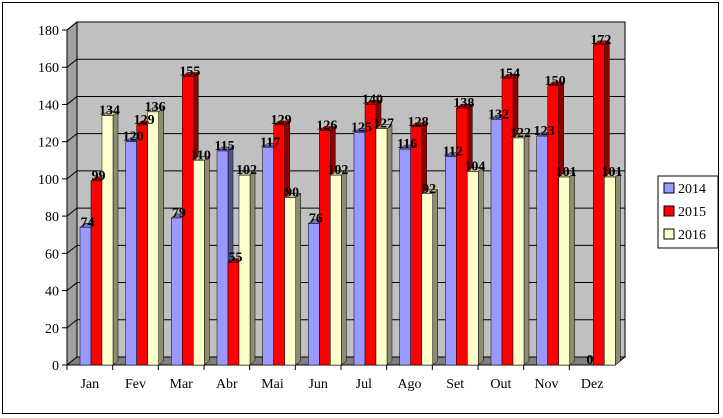 The image size is (723, 418). I want to click on x-tick-label: Dez, so click(592, 384).